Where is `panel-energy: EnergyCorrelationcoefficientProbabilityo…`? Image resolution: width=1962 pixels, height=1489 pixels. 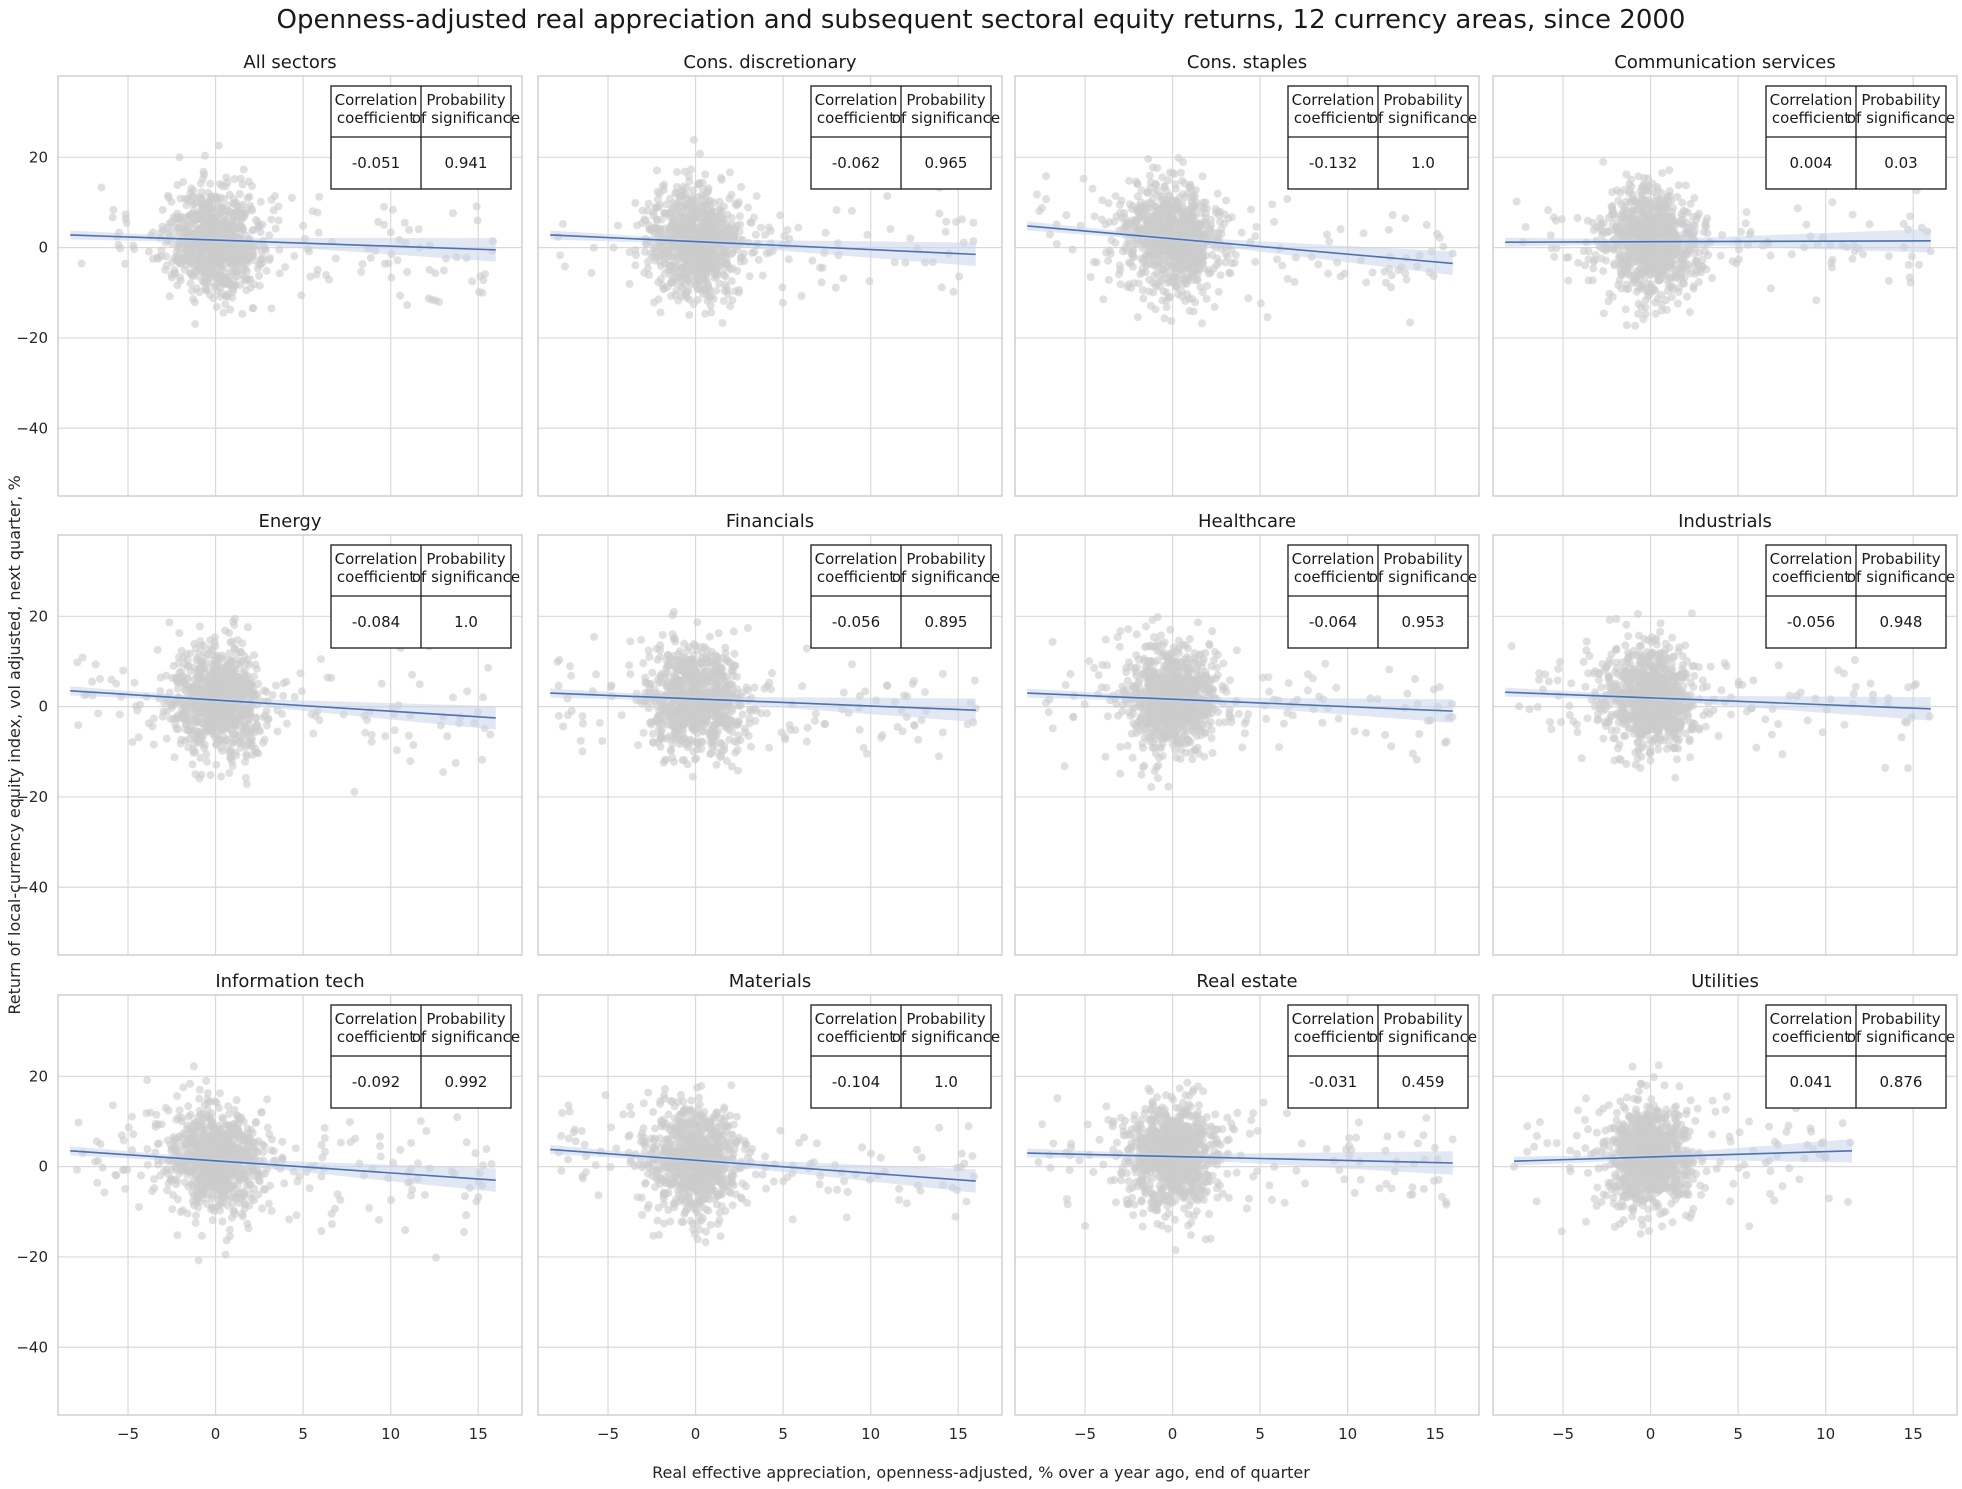 panel-energy: EnergyCorrelationcoefficientProbabilityo… is located at coordinates (269, 733).